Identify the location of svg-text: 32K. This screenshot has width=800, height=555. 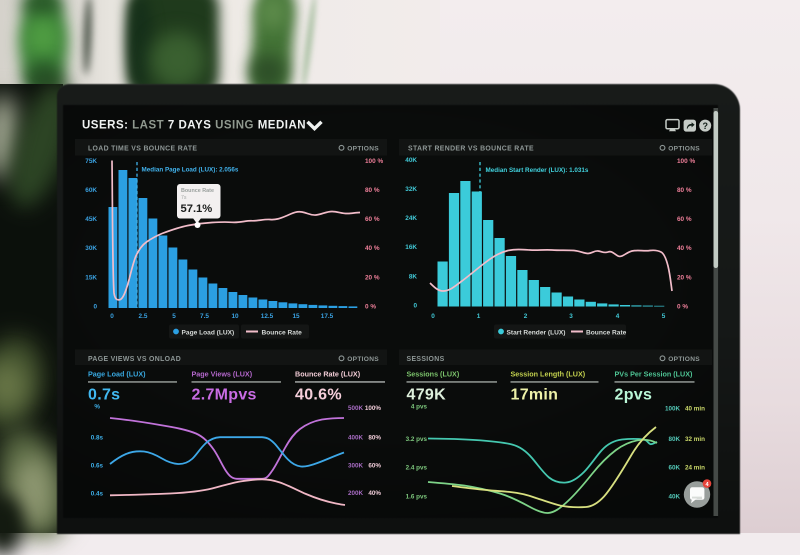
(411, 189).